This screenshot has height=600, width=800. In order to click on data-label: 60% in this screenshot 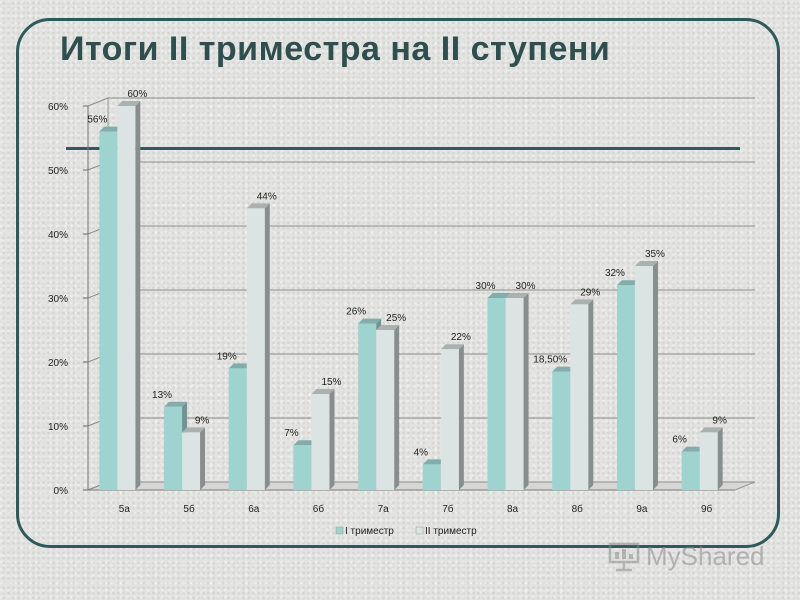, I will do `click(137, 94)`.